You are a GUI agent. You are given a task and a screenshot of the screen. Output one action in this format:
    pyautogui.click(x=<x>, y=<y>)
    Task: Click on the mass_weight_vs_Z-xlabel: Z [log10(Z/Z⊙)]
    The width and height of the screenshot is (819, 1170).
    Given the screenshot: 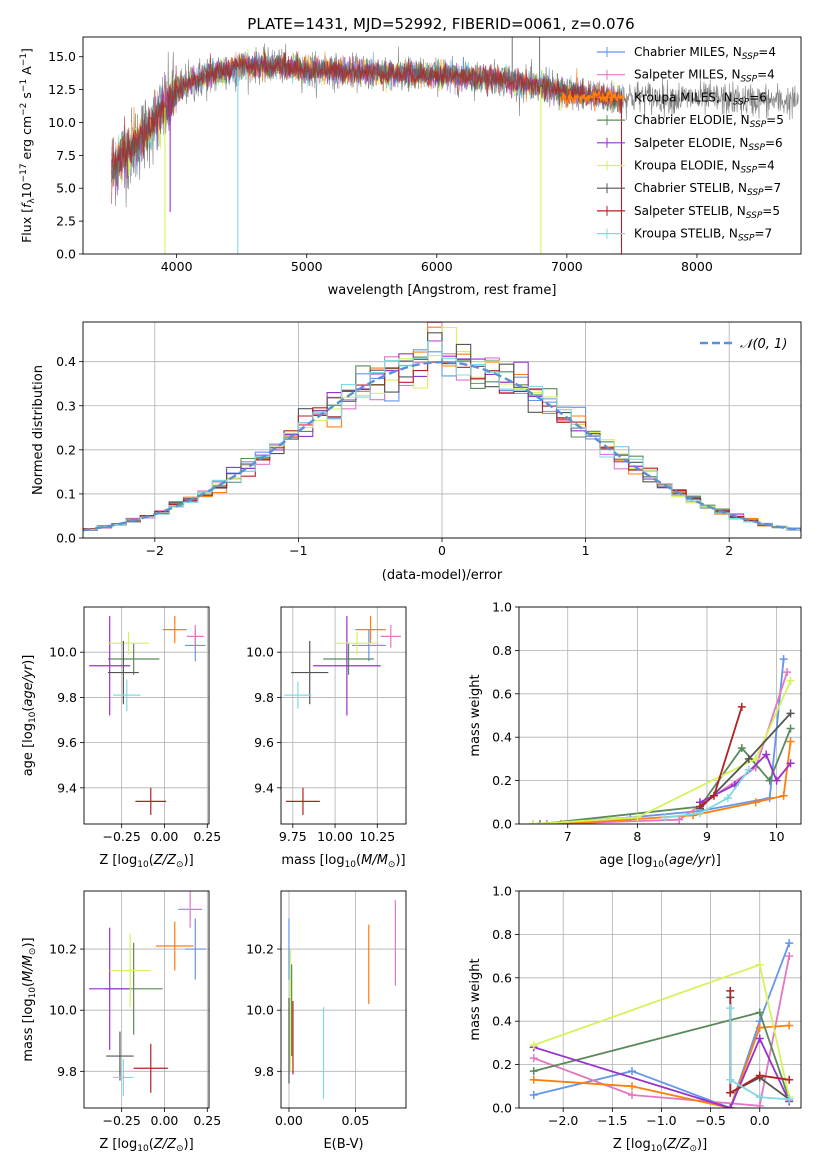 What is the action you would take?
    pyautogui.click(x=660, y=1145)
    